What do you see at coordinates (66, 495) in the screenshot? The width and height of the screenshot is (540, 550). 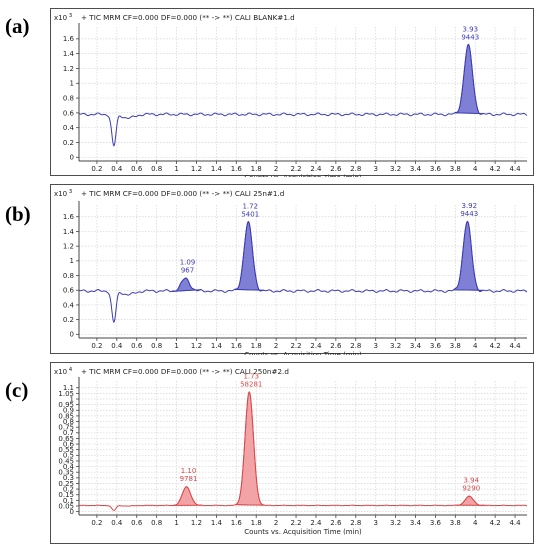 I see `y-tick-label: 0.15` at bounding box center [66, 495].